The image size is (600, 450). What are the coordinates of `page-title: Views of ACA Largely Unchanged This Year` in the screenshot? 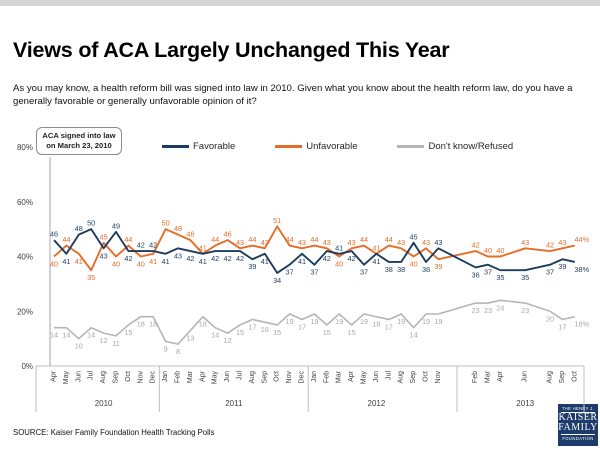 It's located at (231, 50).